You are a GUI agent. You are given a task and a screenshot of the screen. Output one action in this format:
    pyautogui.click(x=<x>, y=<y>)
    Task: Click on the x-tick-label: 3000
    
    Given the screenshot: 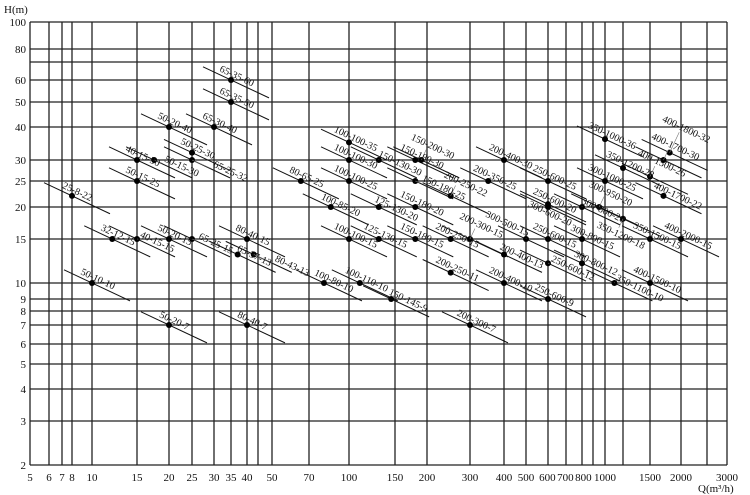 What is the action you would take?
    pyautogui.click(x=727, y=478)
    